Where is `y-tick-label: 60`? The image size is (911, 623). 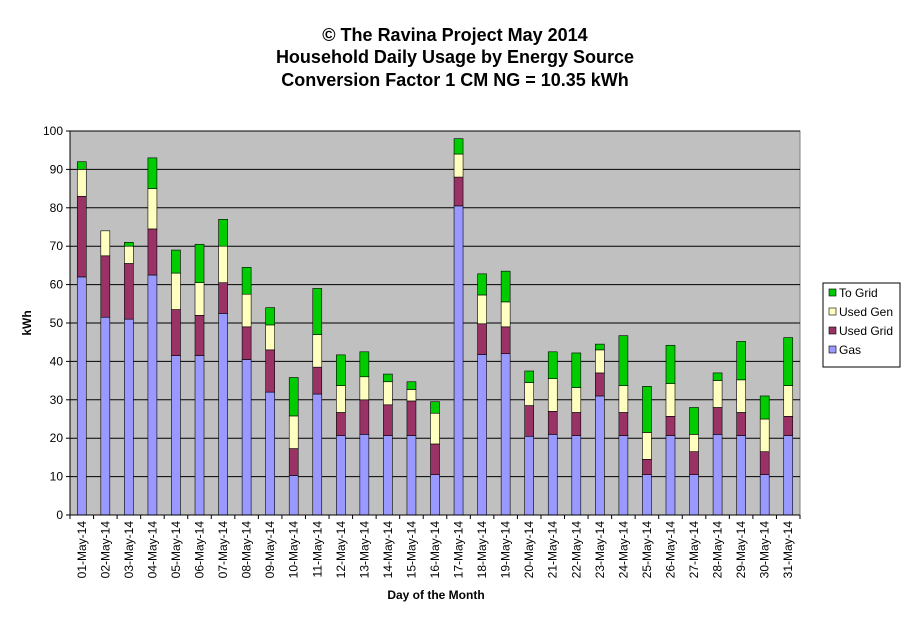
y-tick-label: 60 is located at coordinates (57, 285).